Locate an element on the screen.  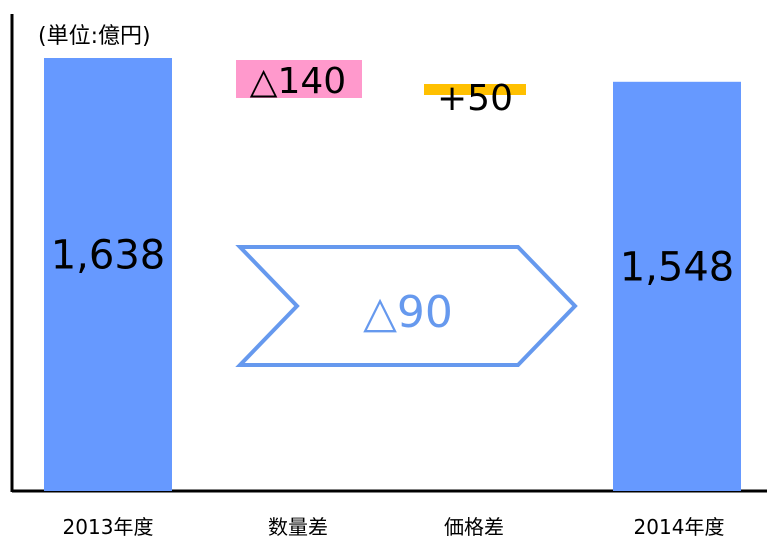
bar-2013 is located at coordinates (108, 274).